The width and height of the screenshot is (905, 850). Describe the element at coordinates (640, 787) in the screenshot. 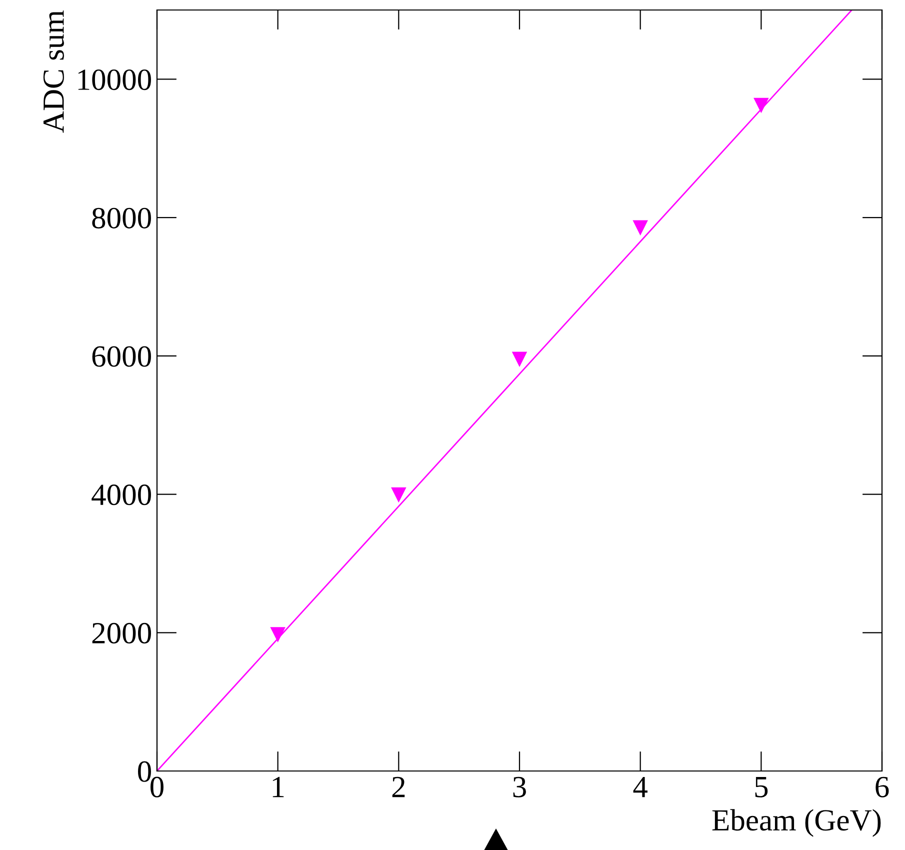

I see `x-tick-label: 4` at that location.